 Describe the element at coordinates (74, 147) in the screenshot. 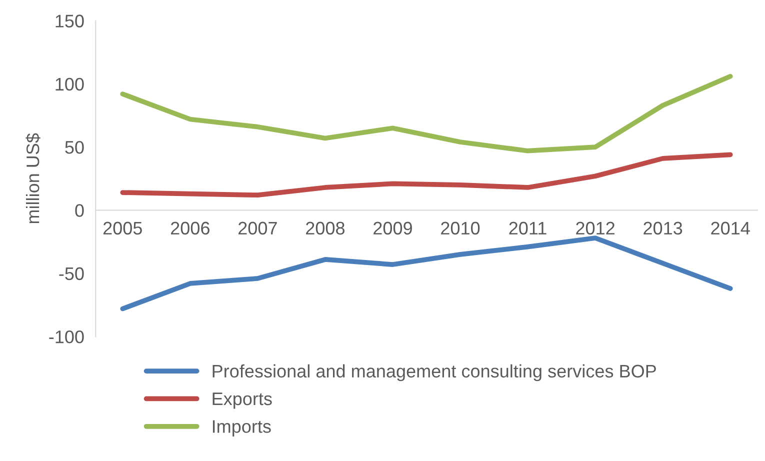

I see `y-tick-label: 50` at that location.